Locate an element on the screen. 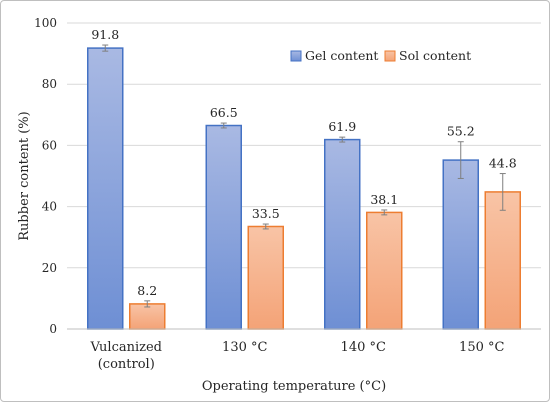 Image resolution: width=550 pixels, height=406 pixels. x-axis-categories: Vulcanized (control) 130 °C 140 °C 150 °C is located at coordinates (296, 356).